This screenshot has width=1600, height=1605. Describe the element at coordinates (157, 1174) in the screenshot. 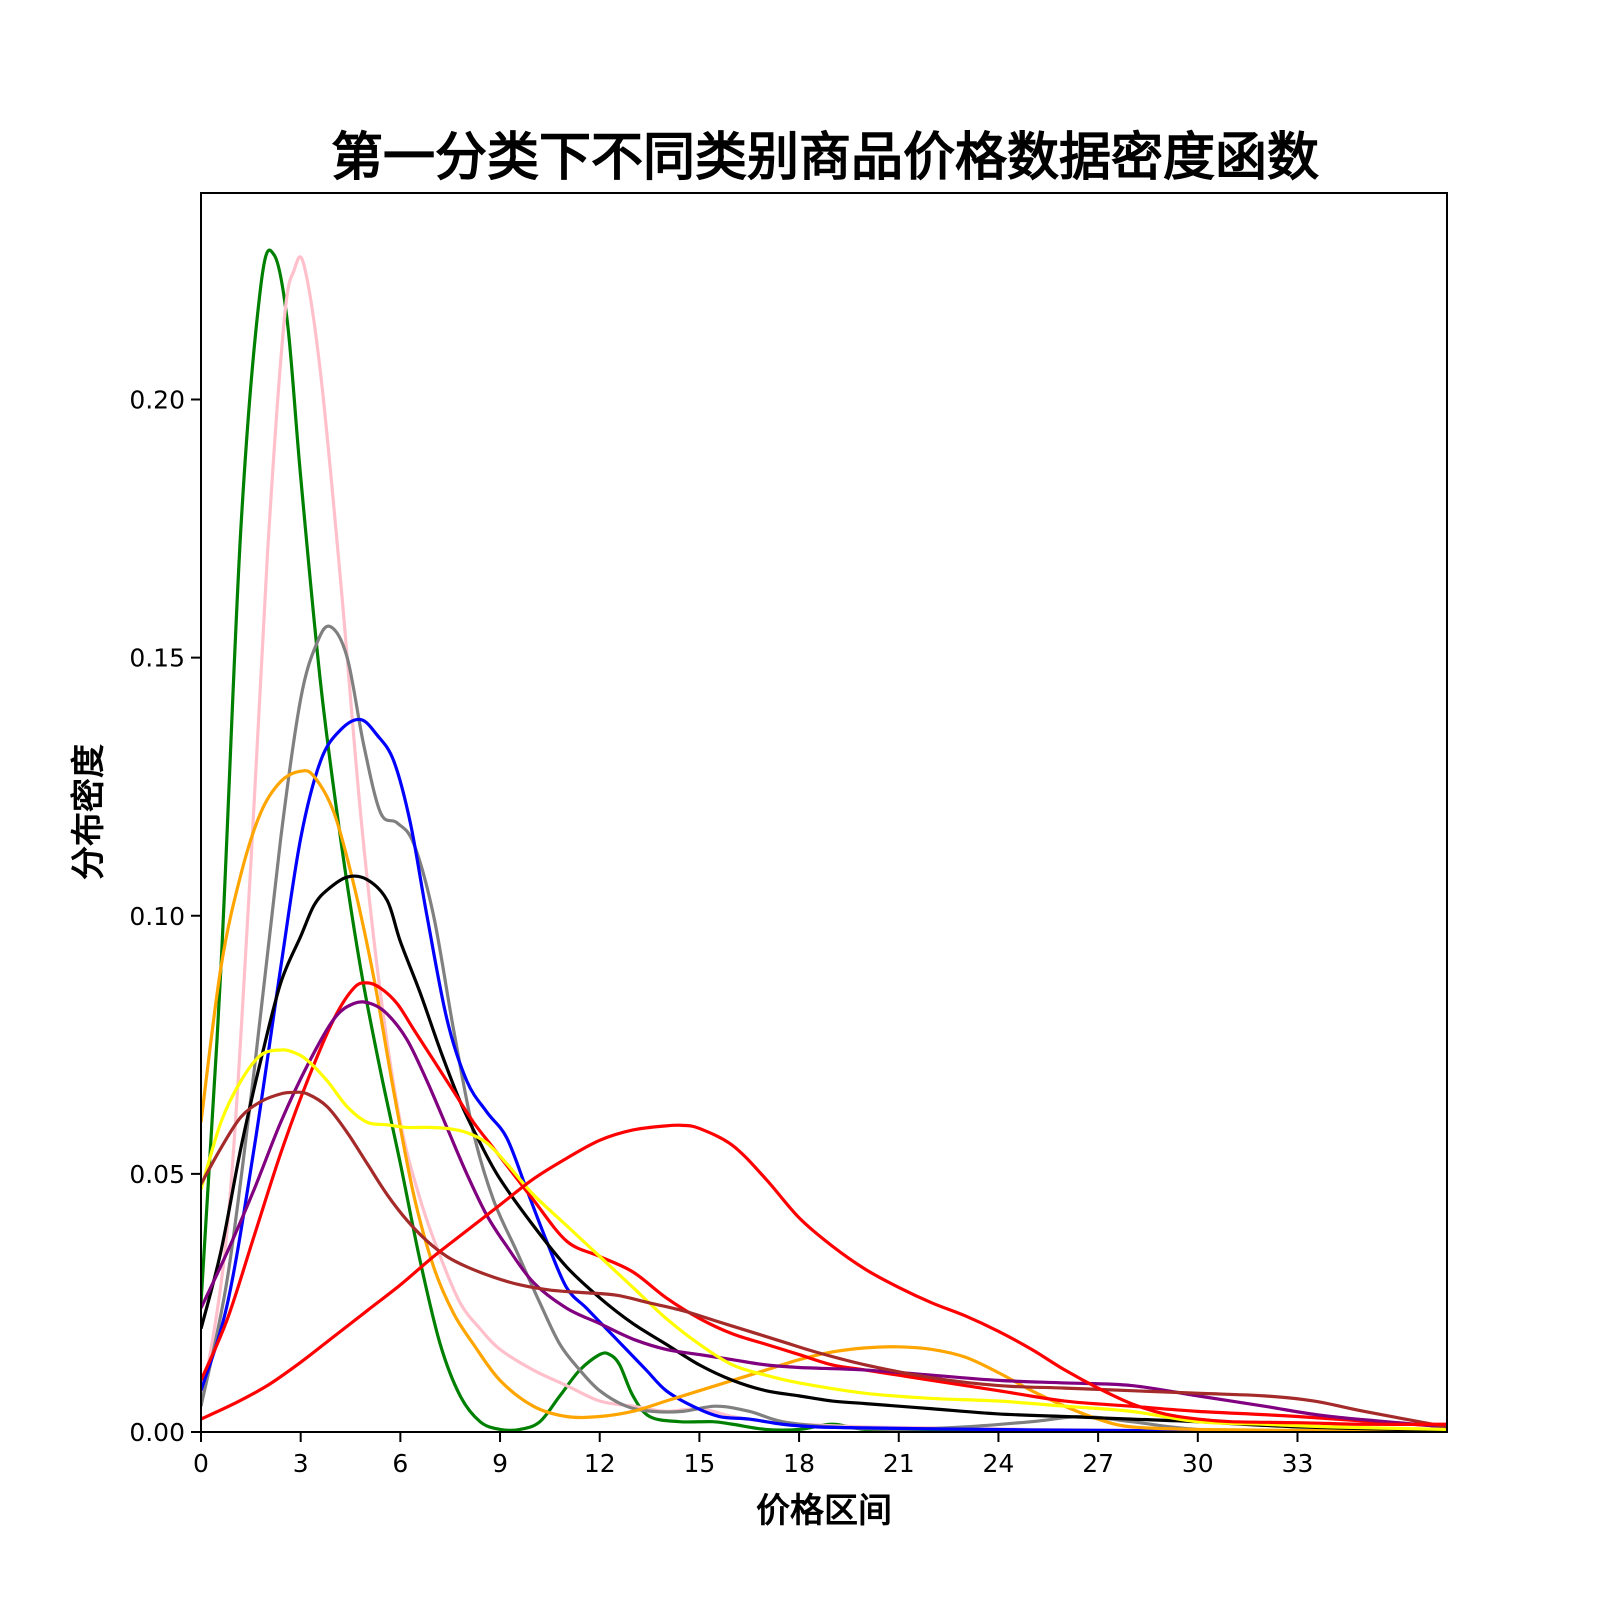

I see `y-tick-label: 0.05` at that location.